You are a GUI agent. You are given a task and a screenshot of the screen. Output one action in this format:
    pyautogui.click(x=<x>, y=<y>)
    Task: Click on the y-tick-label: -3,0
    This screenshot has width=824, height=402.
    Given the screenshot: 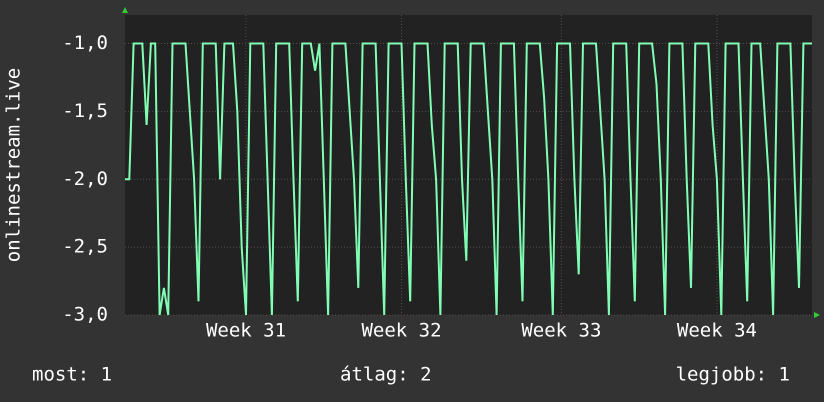 What is the action you would take?
    pyautogui.click(x=85, y=315)
    